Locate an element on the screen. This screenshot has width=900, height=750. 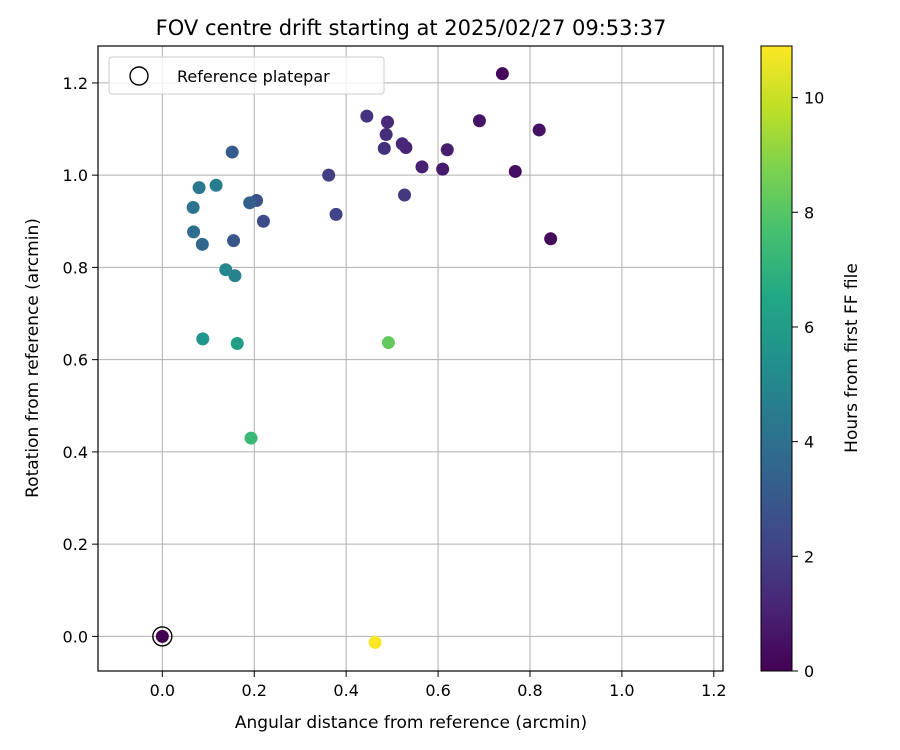
y-tick-label: 0.4 is located at coordinates (75, 452).